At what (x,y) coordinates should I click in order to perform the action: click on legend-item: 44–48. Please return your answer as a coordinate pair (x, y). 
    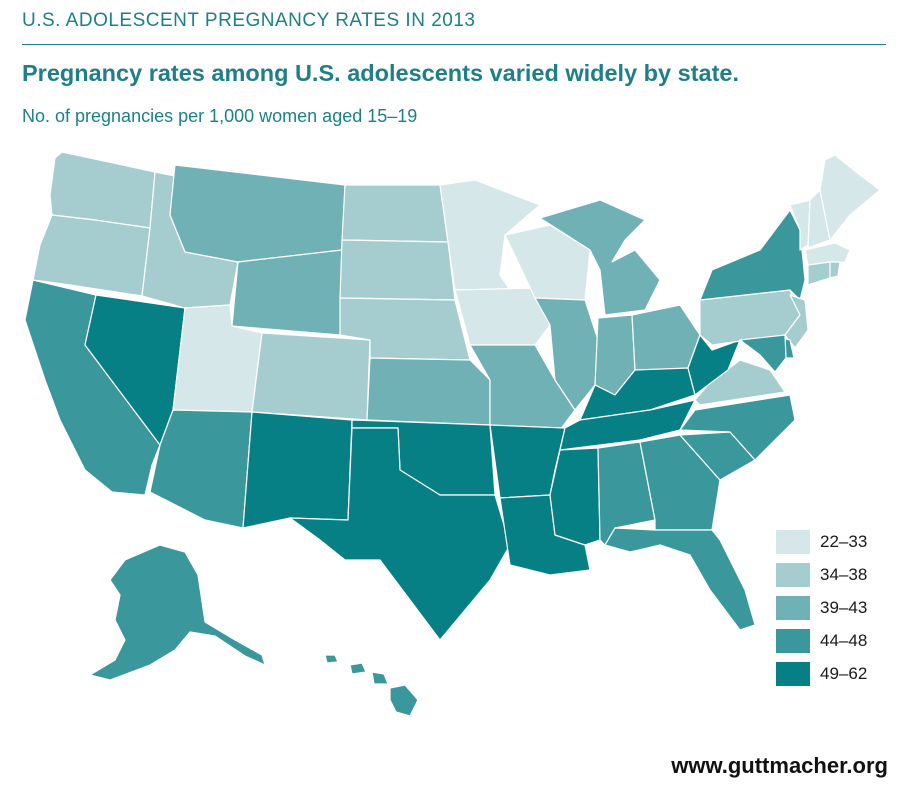
    Looking at the image, I should click on (833, 640).